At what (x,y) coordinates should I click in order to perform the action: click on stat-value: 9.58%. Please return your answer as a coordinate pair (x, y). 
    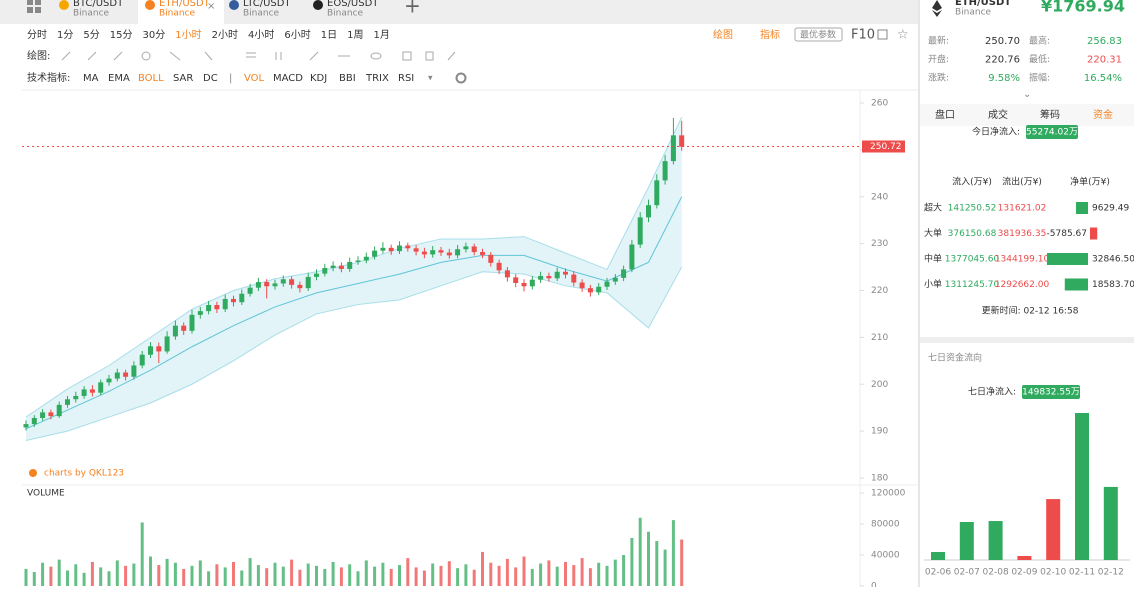
    Looking at the image, I should click on (1004, 78).